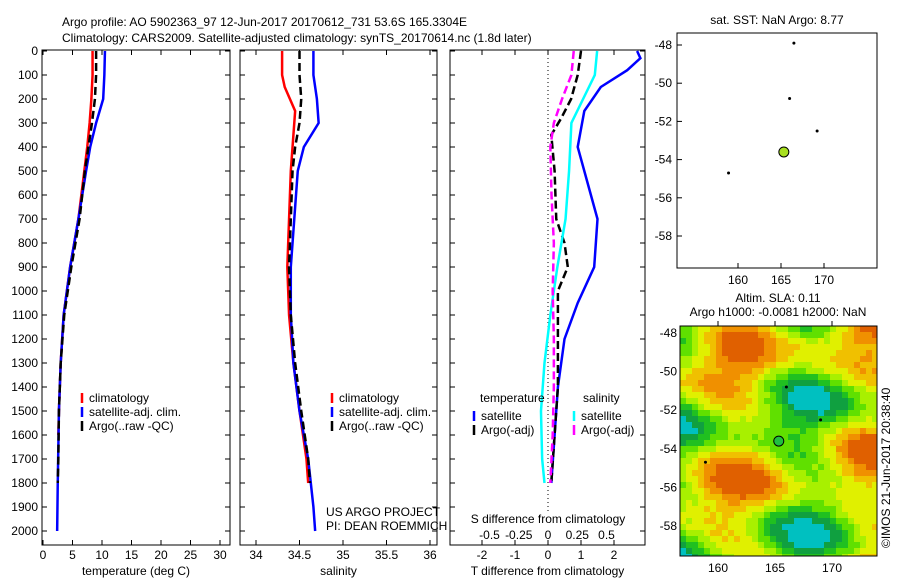 Image resolution: width=900 pixels, height=580 pixels. What do you see at coordinates (131, 426) in the screenshot?
I see `legend-label: Argo(..raw -QC)` at bounding box center [131, 426].